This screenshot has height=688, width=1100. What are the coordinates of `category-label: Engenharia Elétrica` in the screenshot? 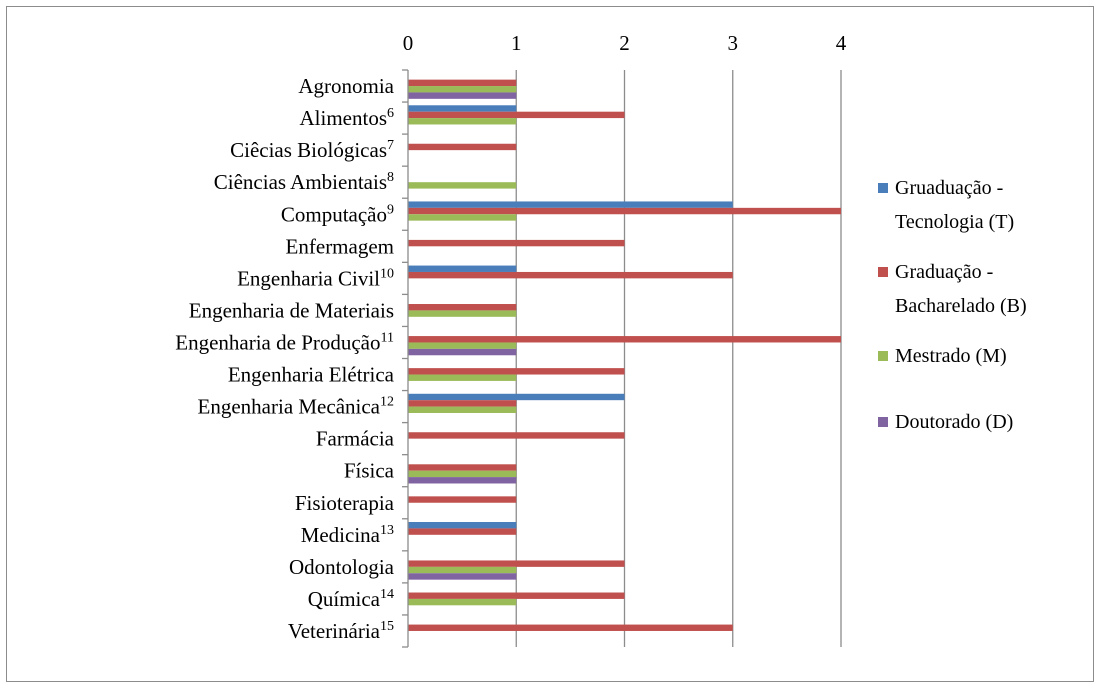 It's located at (311, 375).